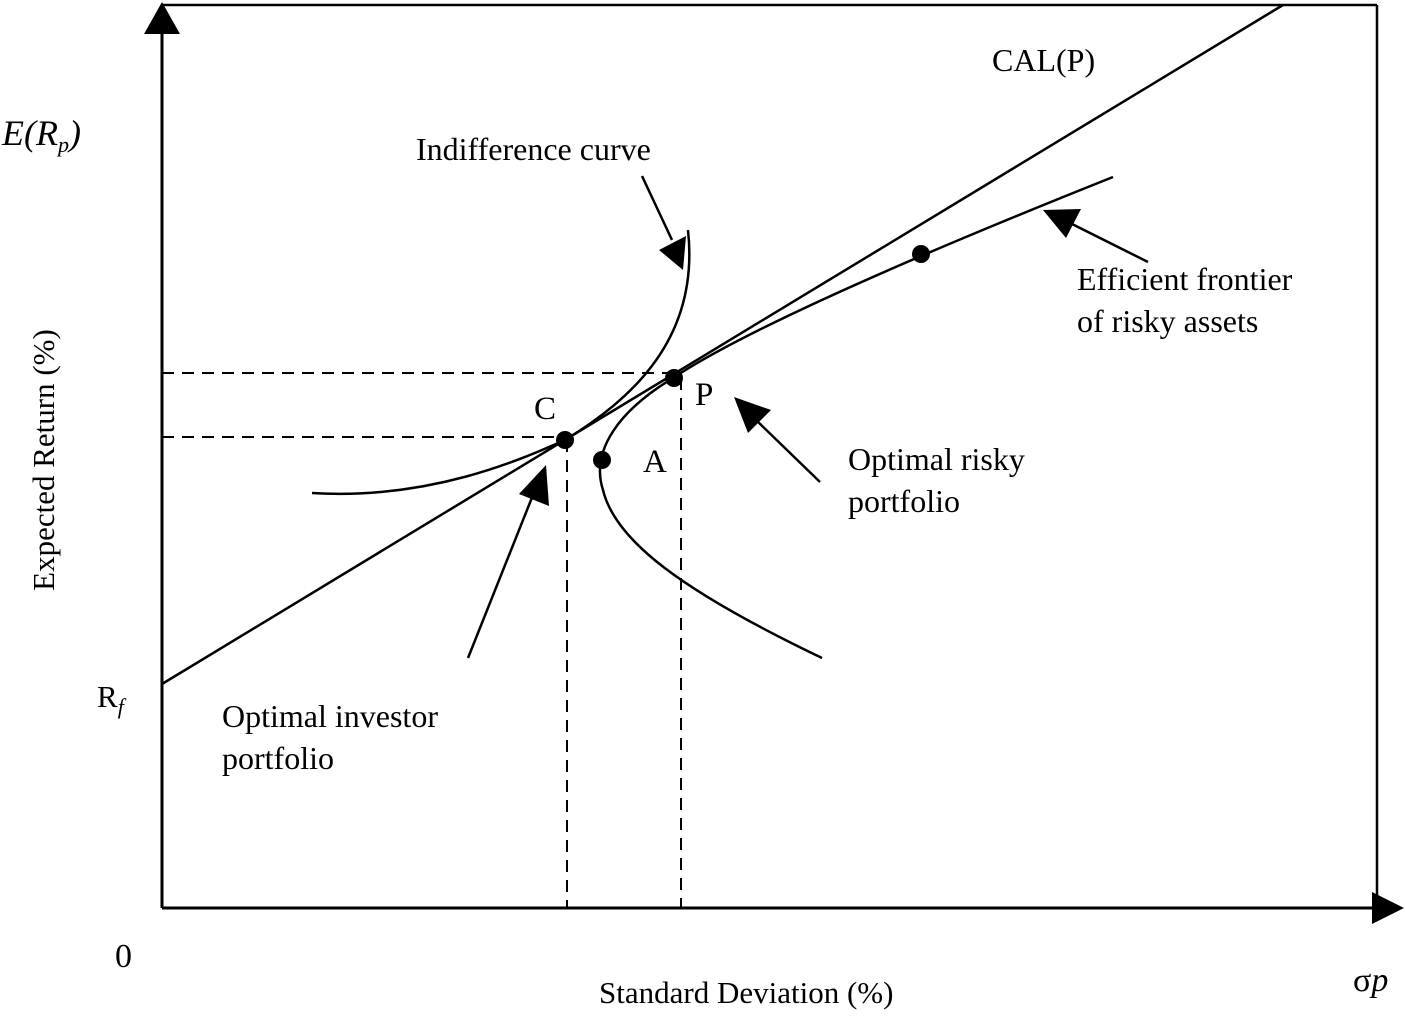 The height and width of the screenshot is (1017, 1405). Describe the element at coordinates (330, 737) in the screenshot. I see `optimal-investor-label: Optimal investor portfolio` at that location.